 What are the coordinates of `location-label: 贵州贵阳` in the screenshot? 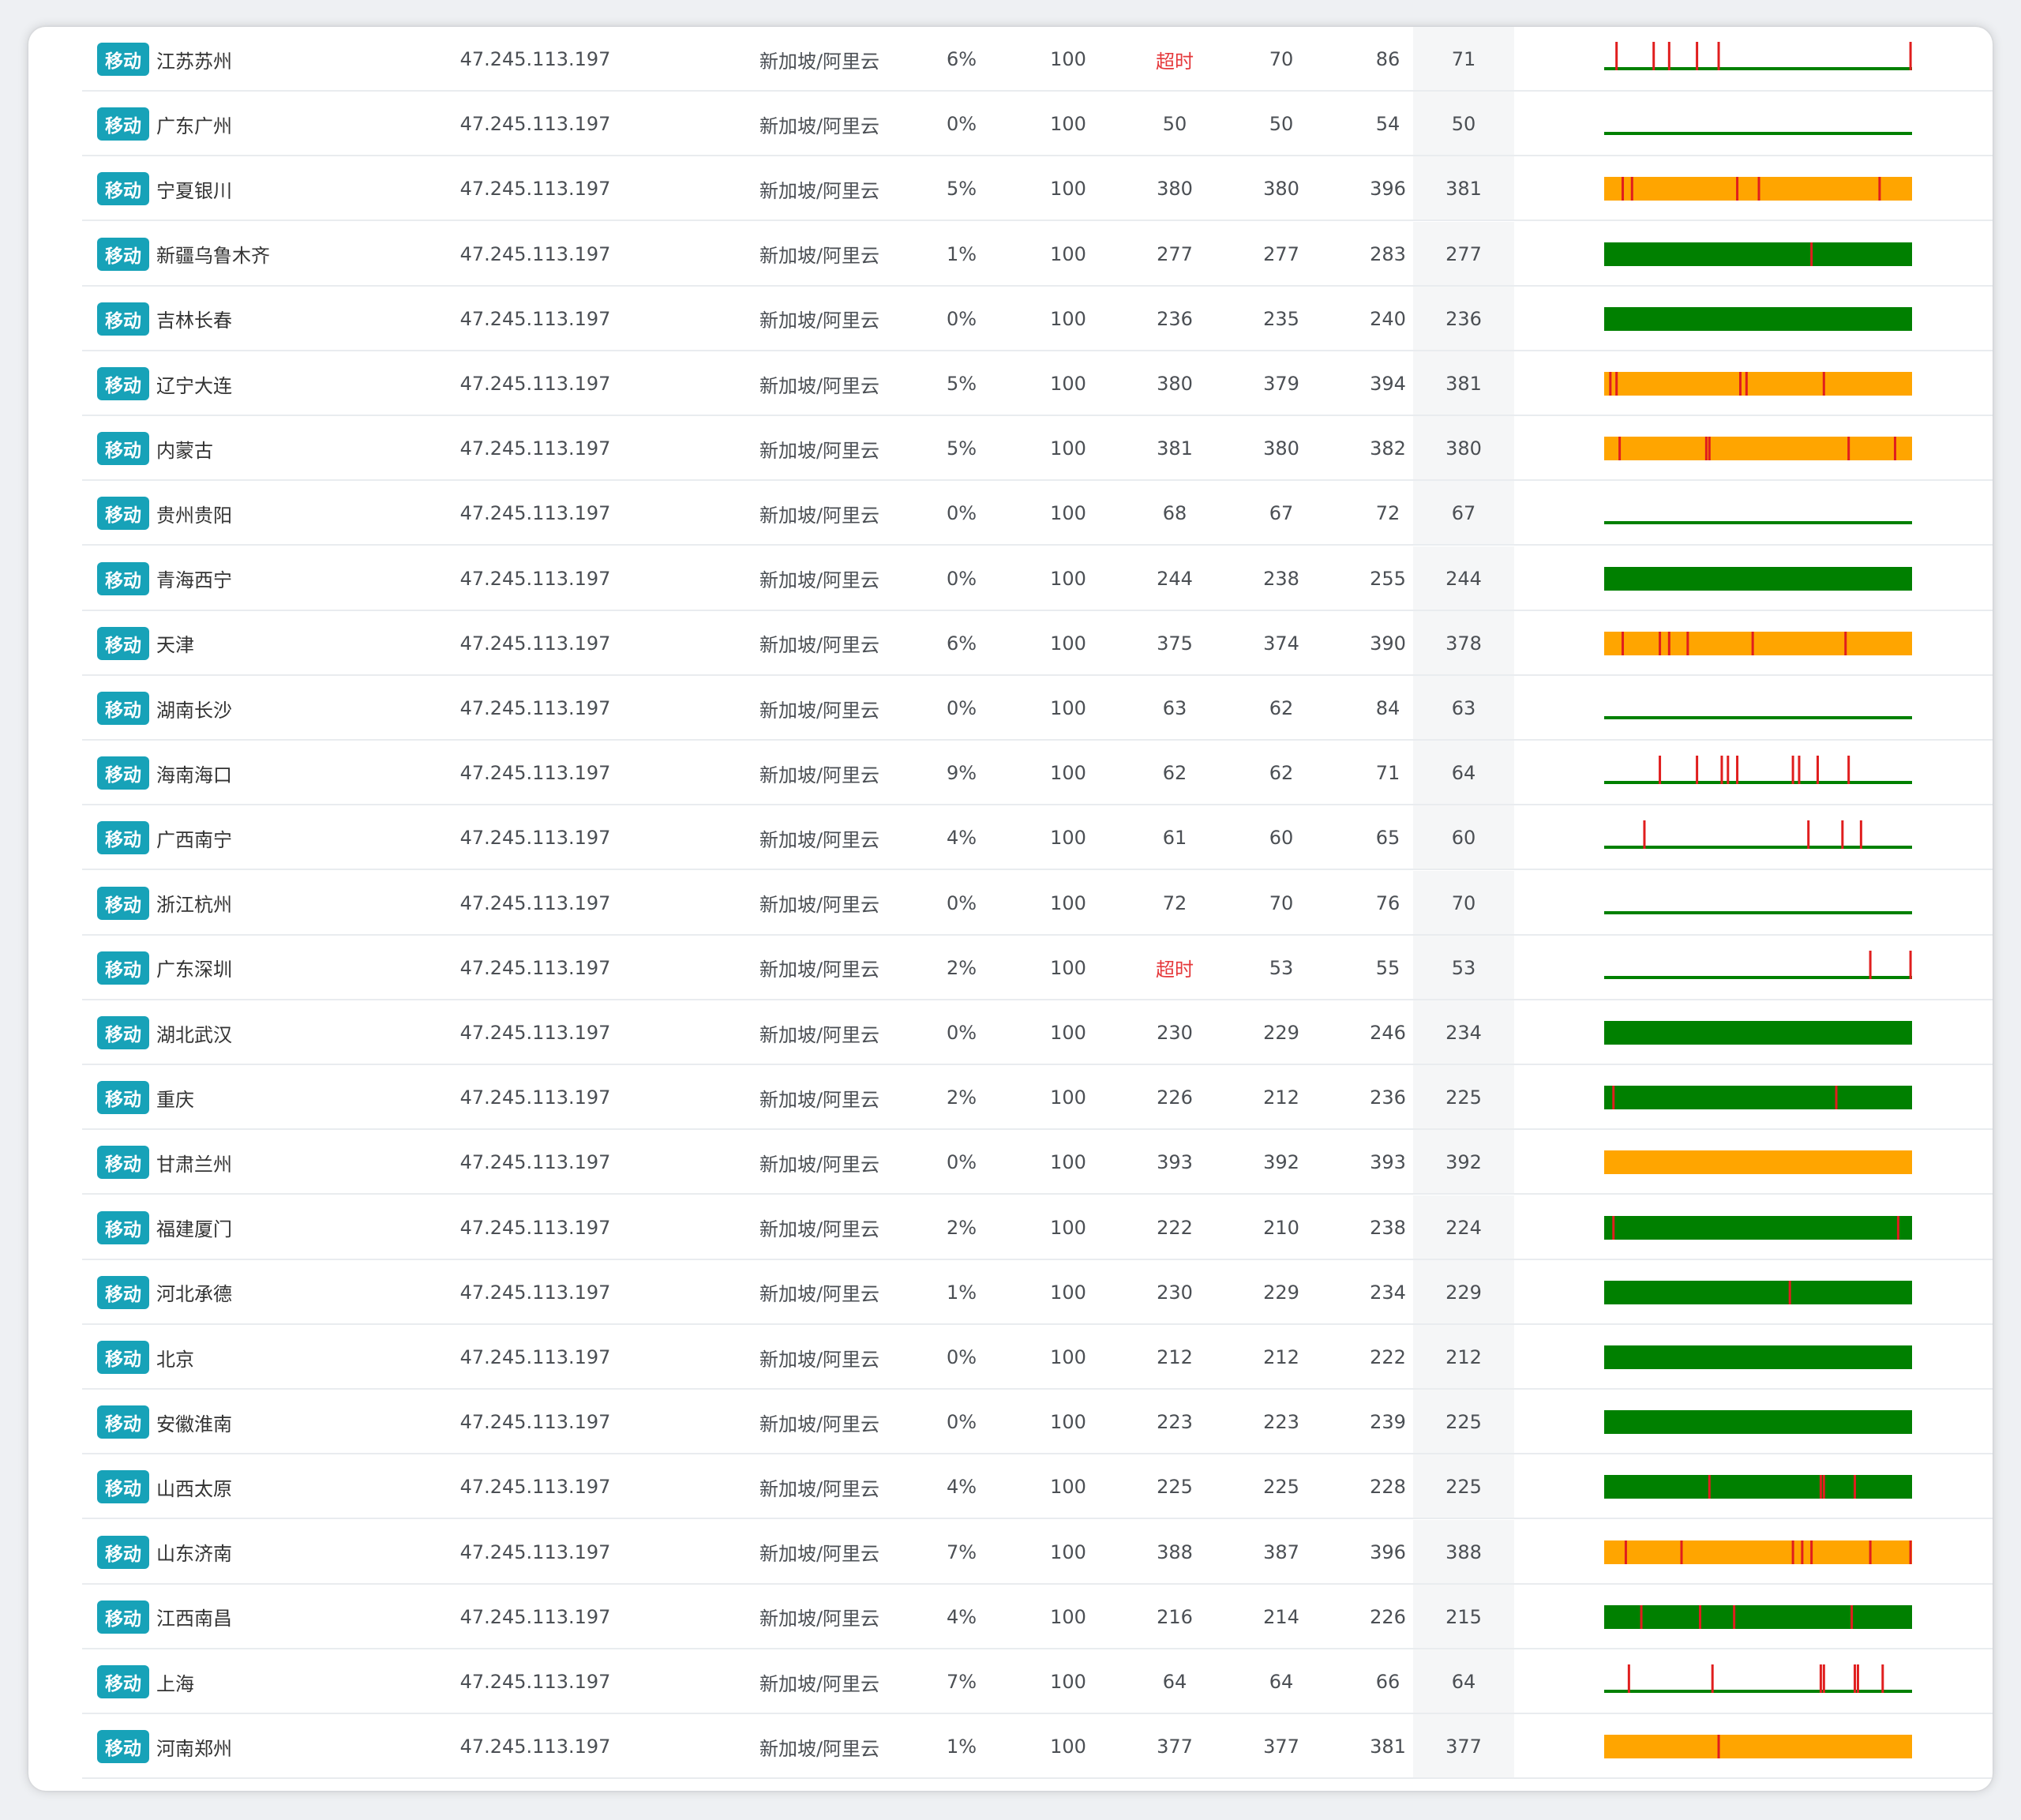 It's located at (194, 515).